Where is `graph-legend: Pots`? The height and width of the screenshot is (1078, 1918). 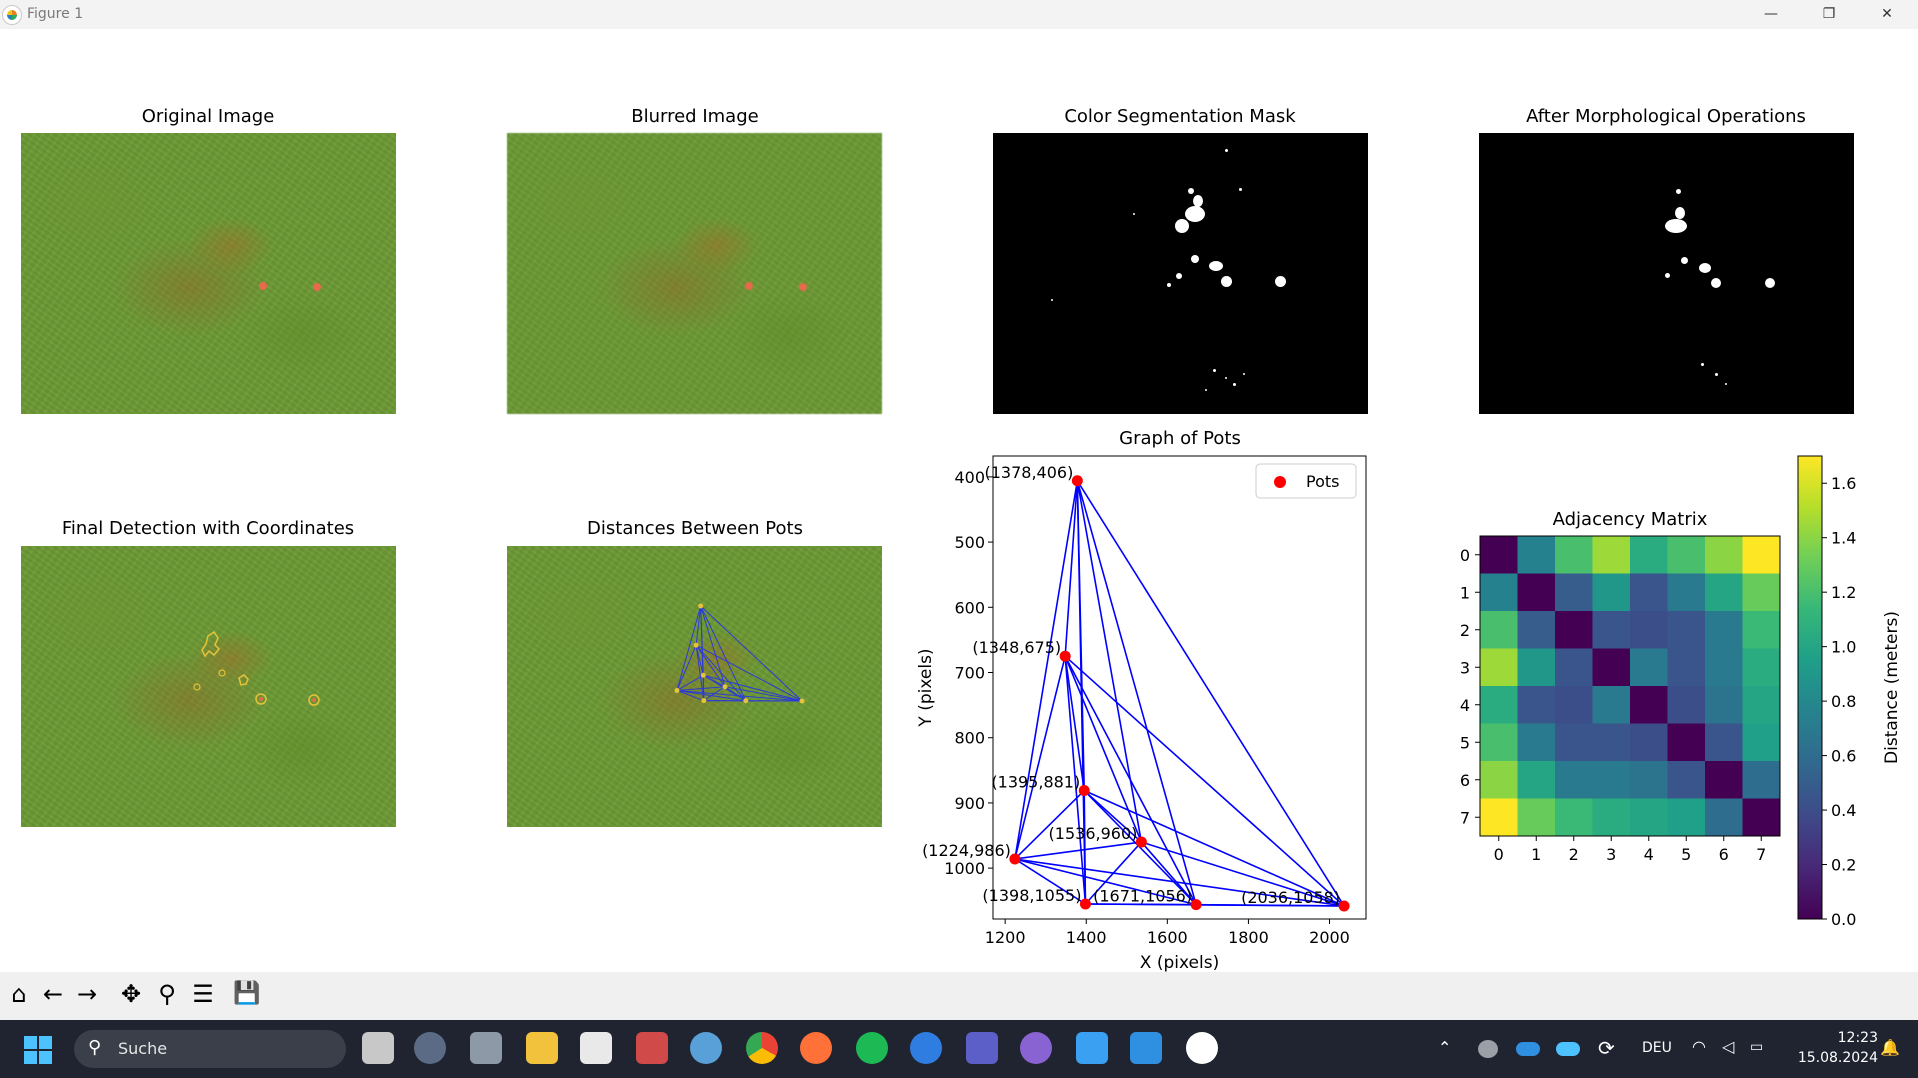
graph-legend: Pots is located at coordinates (1306, 481).